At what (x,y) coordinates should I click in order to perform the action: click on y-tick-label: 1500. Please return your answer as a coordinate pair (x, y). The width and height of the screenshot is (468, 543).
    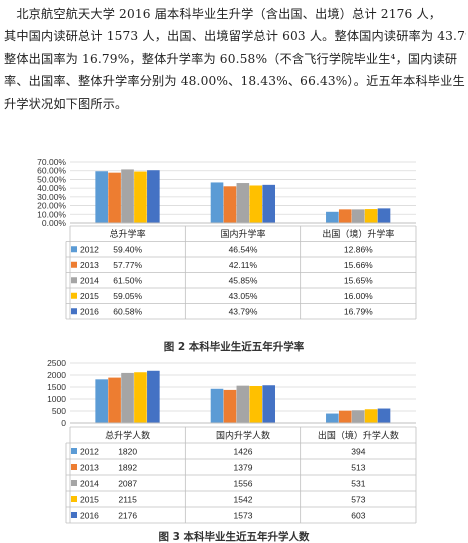
    Looking at the image, I should click on (56, 387).